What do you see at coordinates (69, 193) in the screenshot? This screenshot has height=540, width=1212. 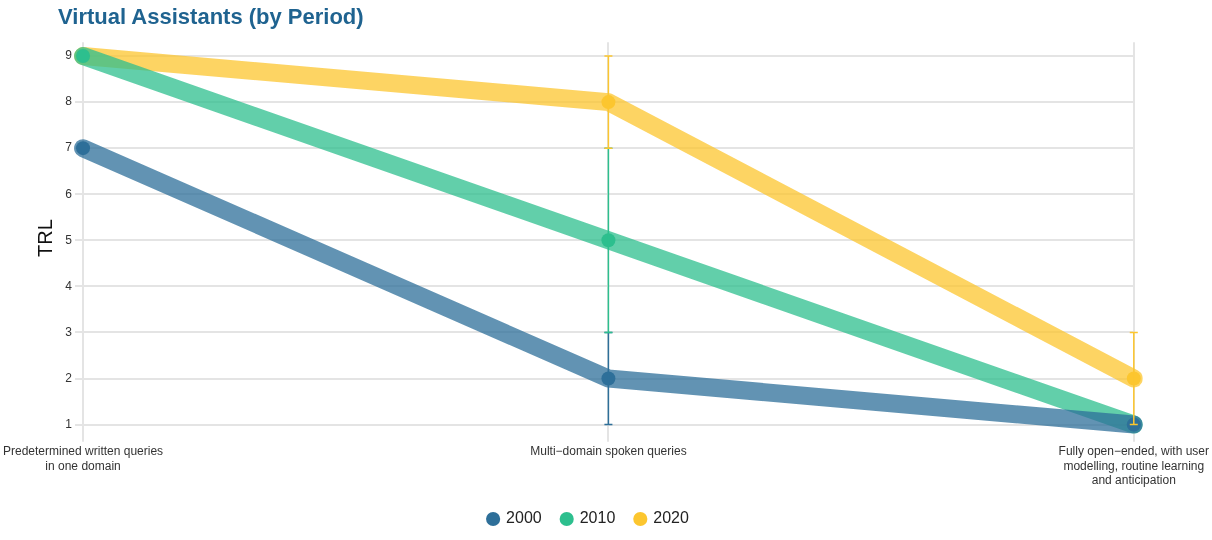 I see `y-tick-label: 6` at bounding box center [69, 193].